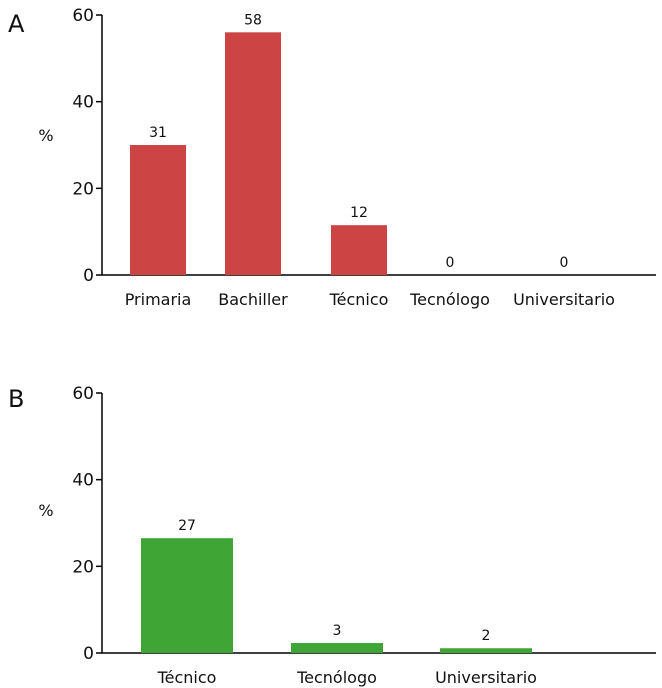 Image resolution: width=662 pixels, height=688 pixels. I want to click on panel-label-b: B, so click(16, 399).